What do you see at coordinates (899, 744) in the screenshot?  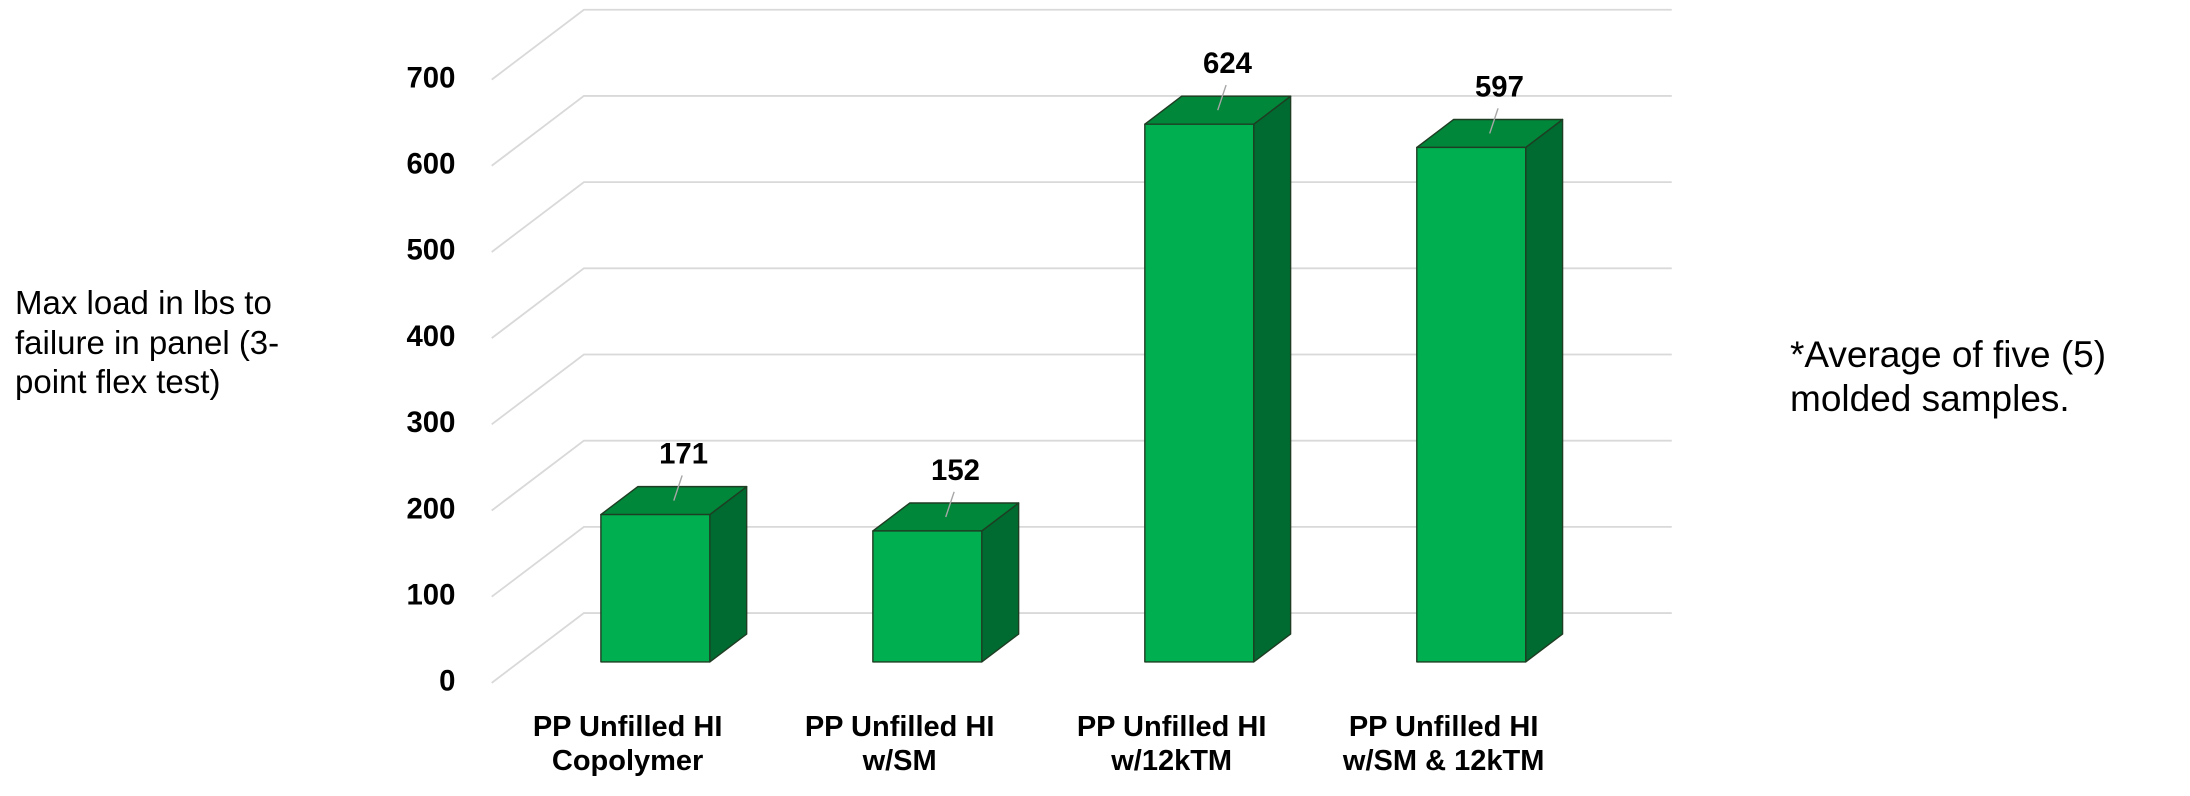 I see `x-tick-label: PP Unfilled HI w/SM` at bounding box center [899, 744].